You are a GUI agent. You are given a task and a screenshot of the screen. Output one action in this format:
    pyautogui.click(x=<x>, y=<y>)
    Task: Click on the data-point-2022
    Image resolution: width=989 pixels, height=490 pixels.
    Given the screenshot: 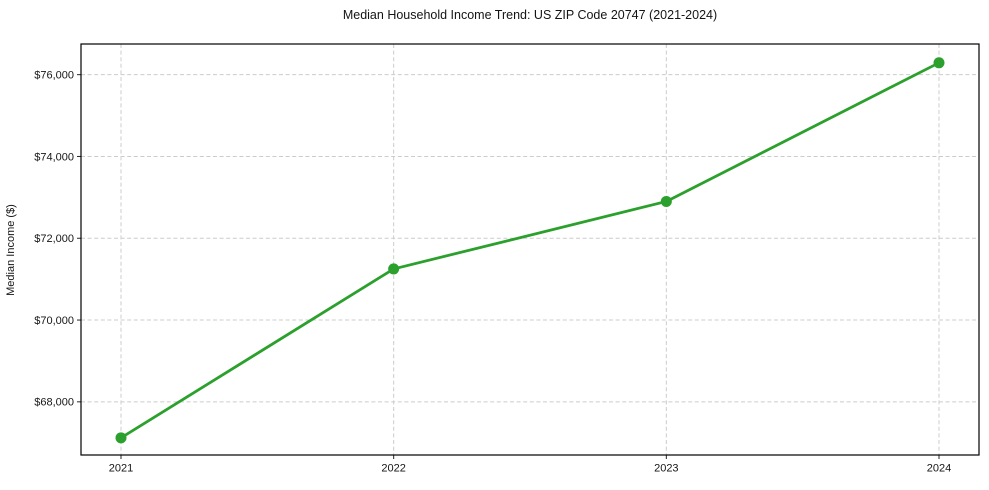 What is the action you would take?
    pyautogui.click(x=394, y=269)
    